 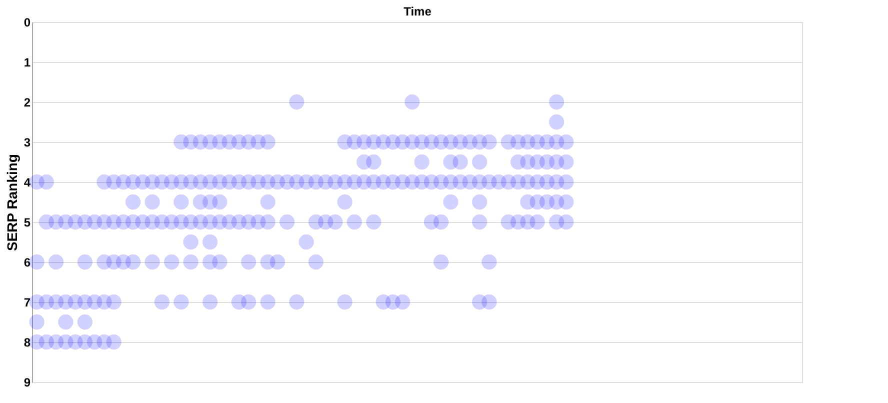 What do you see at coordinates (418, 11) in the screenshot?
I see `x-axis-title: Time` at bounding box center [418, 11].